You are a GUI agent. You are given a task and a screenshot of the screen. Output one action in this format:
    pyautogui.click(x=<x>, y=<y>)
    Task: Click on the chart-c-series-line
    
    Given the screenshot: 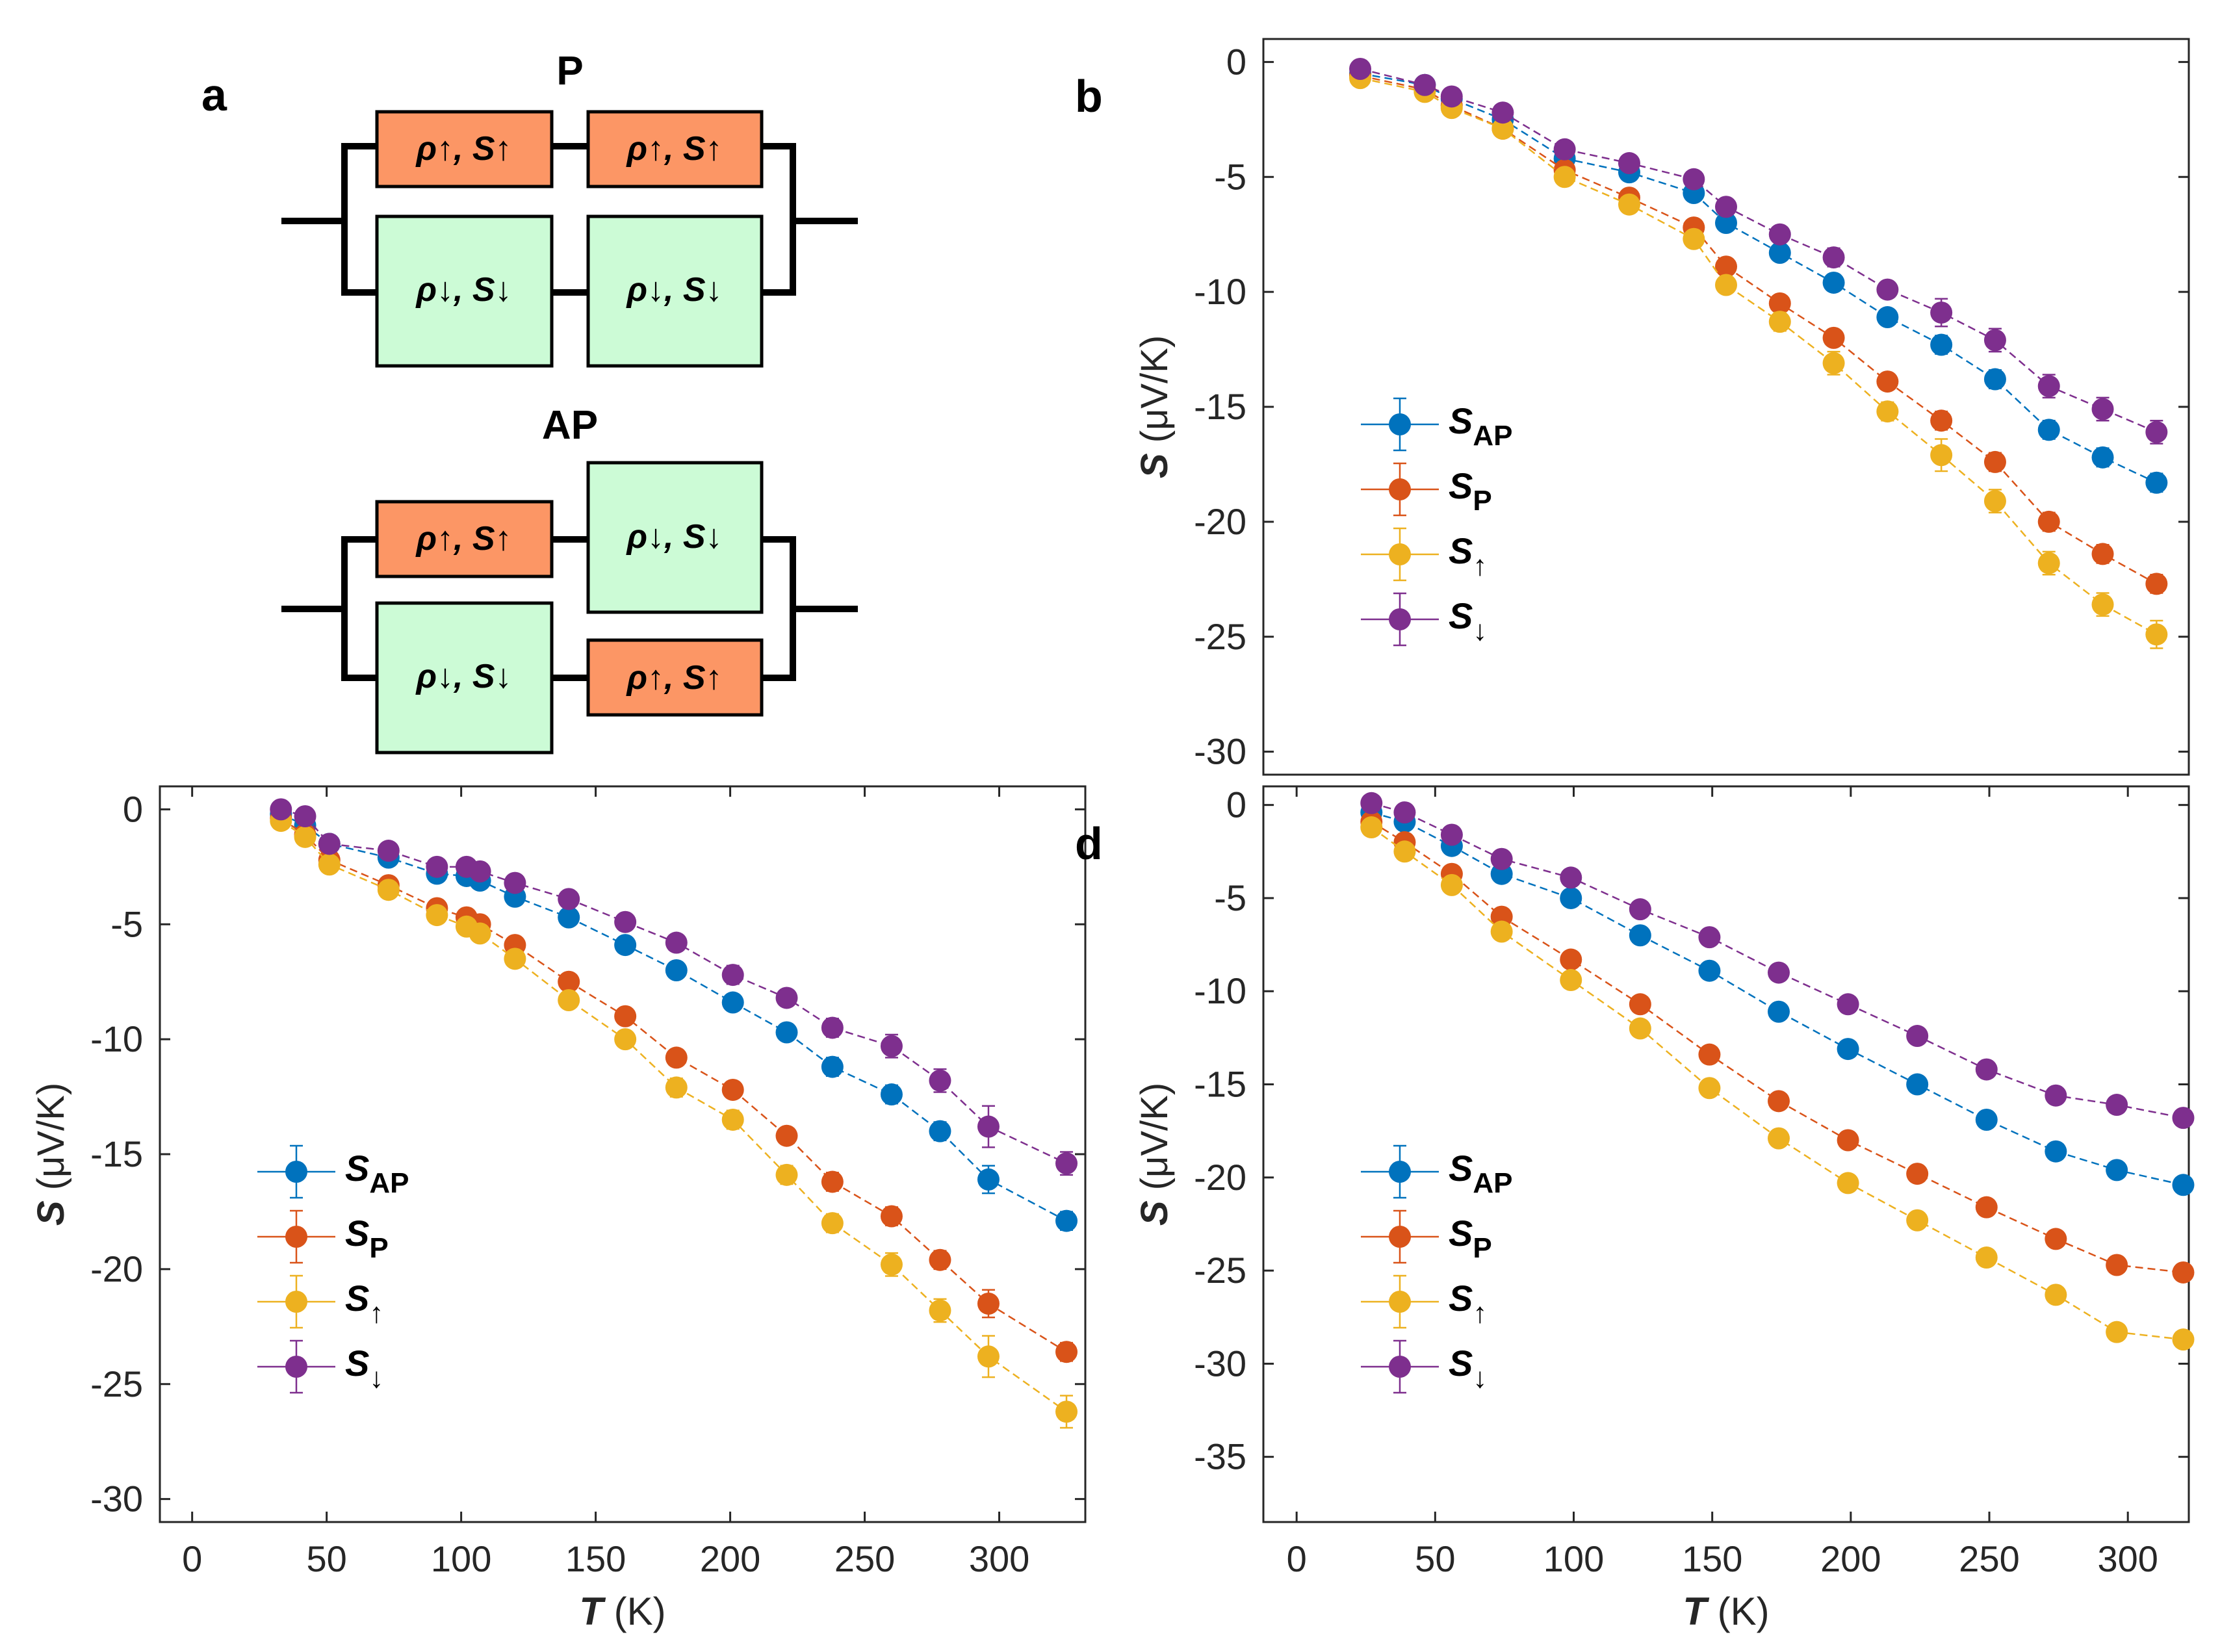 What is the action you would take?
    pyautogui.click(x=674, y=1017)
    